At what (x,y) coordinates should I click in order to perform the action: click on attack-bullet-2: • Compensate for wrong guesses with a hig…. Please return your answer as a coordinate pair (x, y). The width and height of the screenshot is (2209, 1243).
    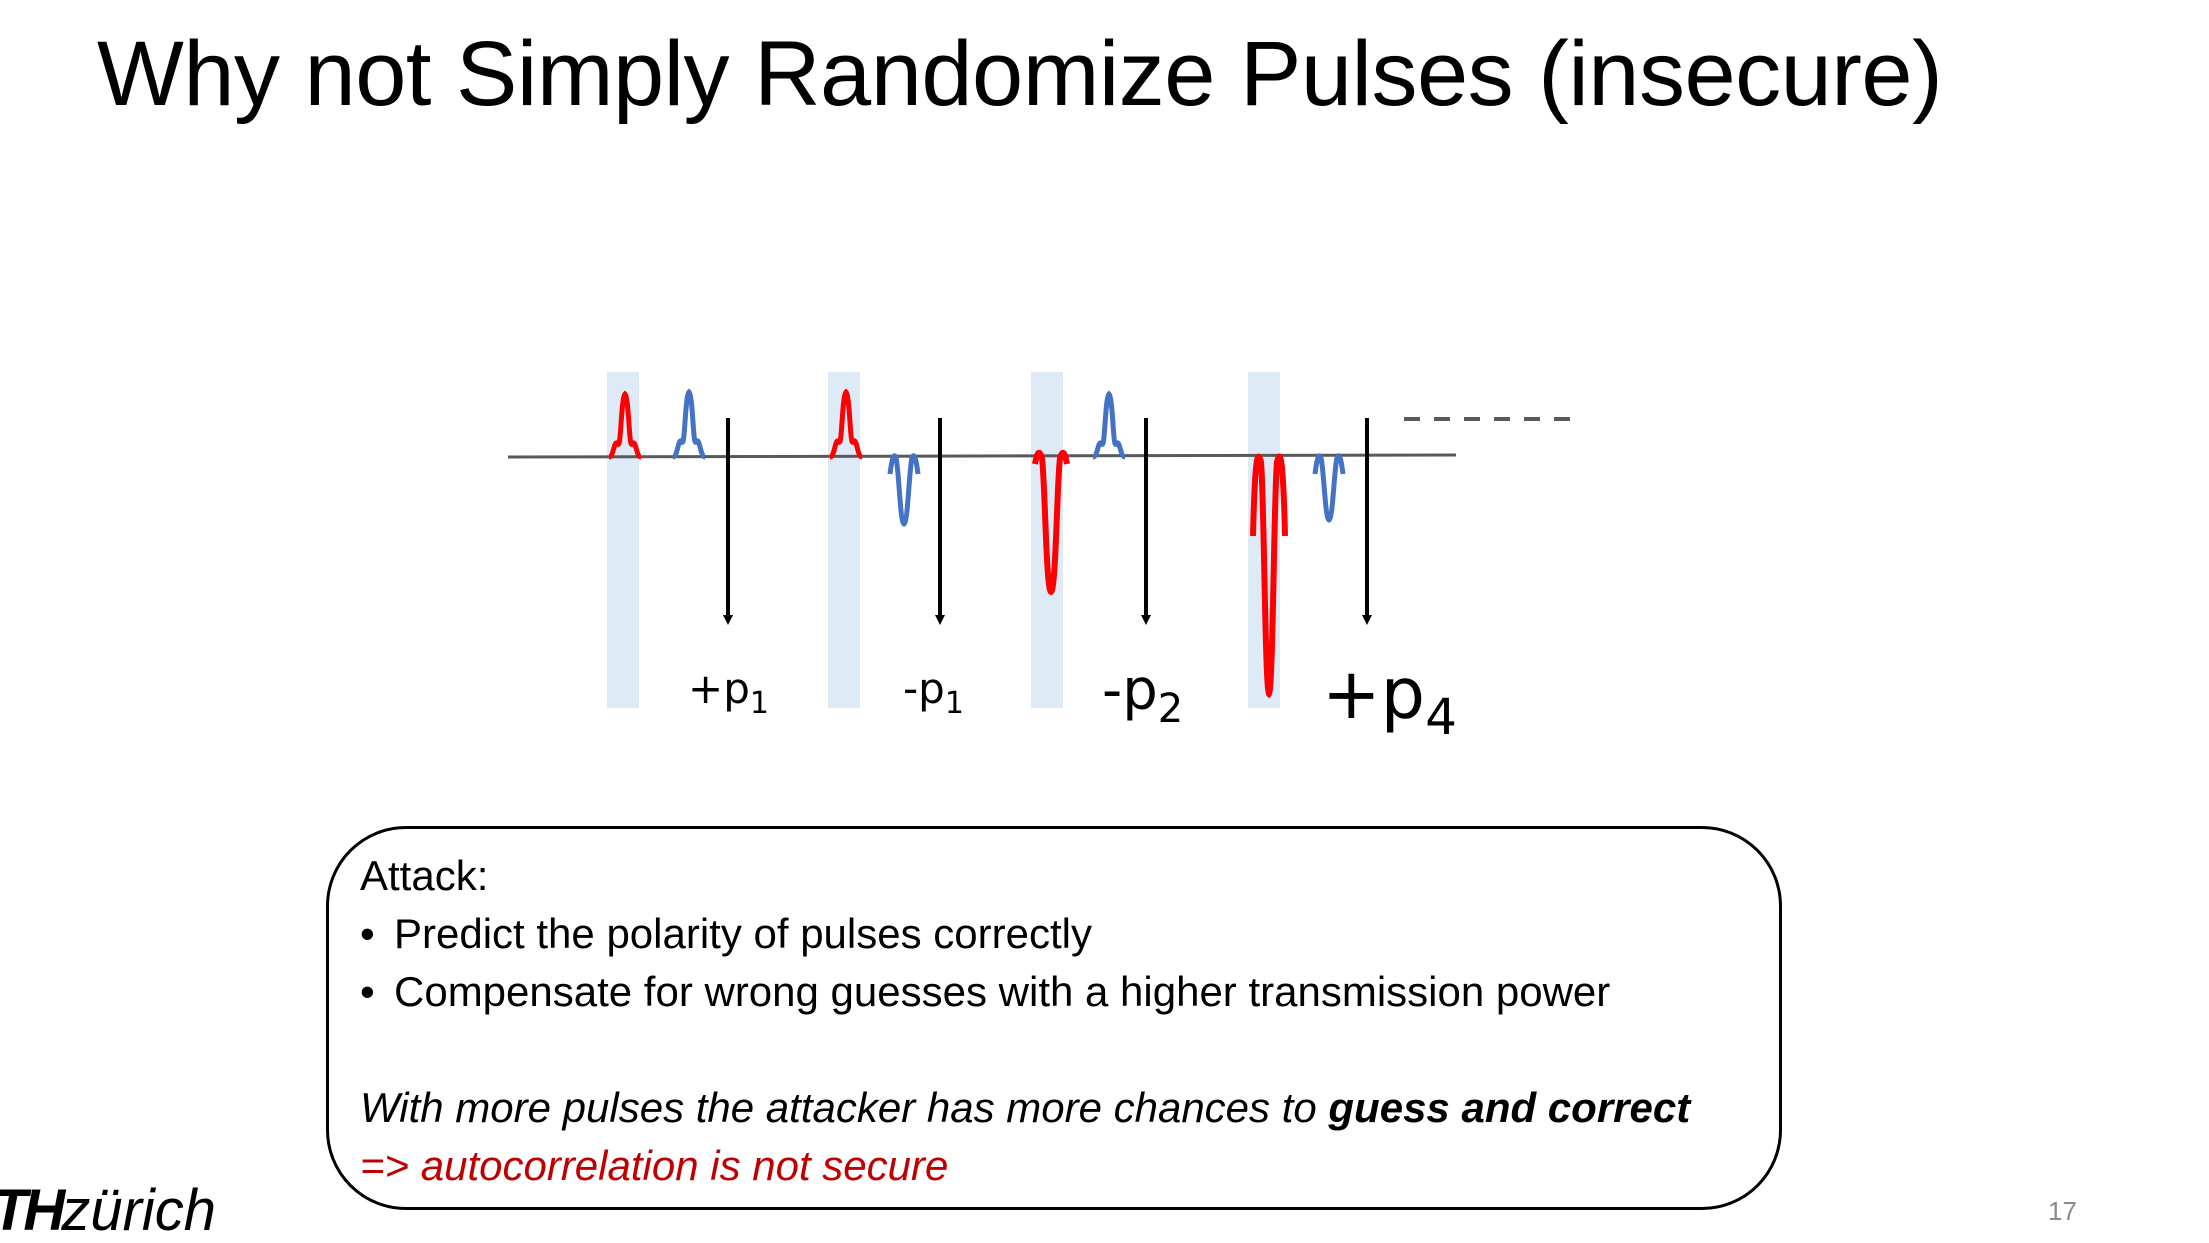
    Looking at the image, I should click on (985, 992).